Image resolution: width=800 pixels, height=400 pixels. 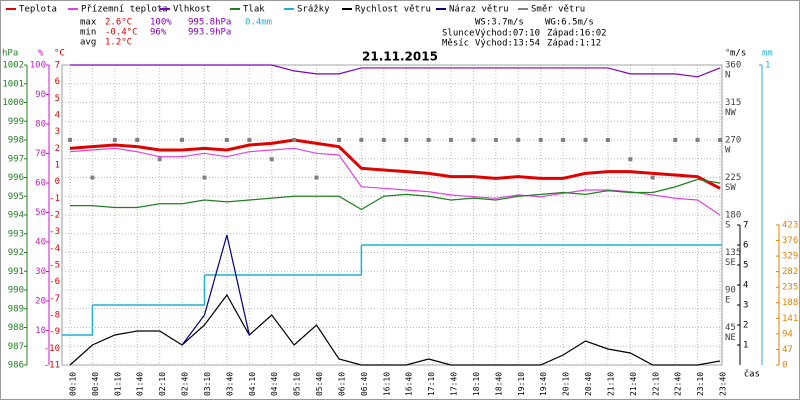 What do you see at coordinates (507, 44) in the screenshot?
I see `moon-rise: Východ:13:54` at bounding box center [507, 44].